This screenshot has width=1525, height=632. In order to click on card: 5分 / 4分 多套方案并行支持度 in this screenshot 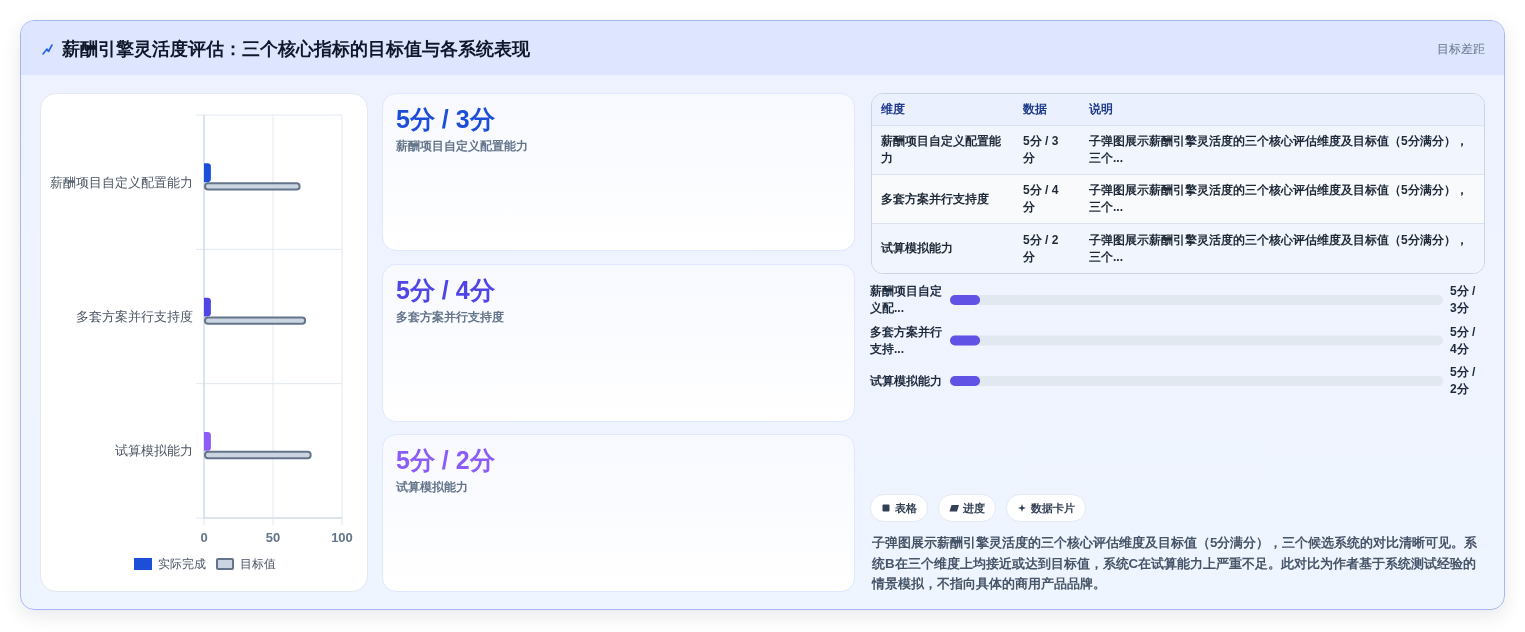, I will do `click(618, 342)`.